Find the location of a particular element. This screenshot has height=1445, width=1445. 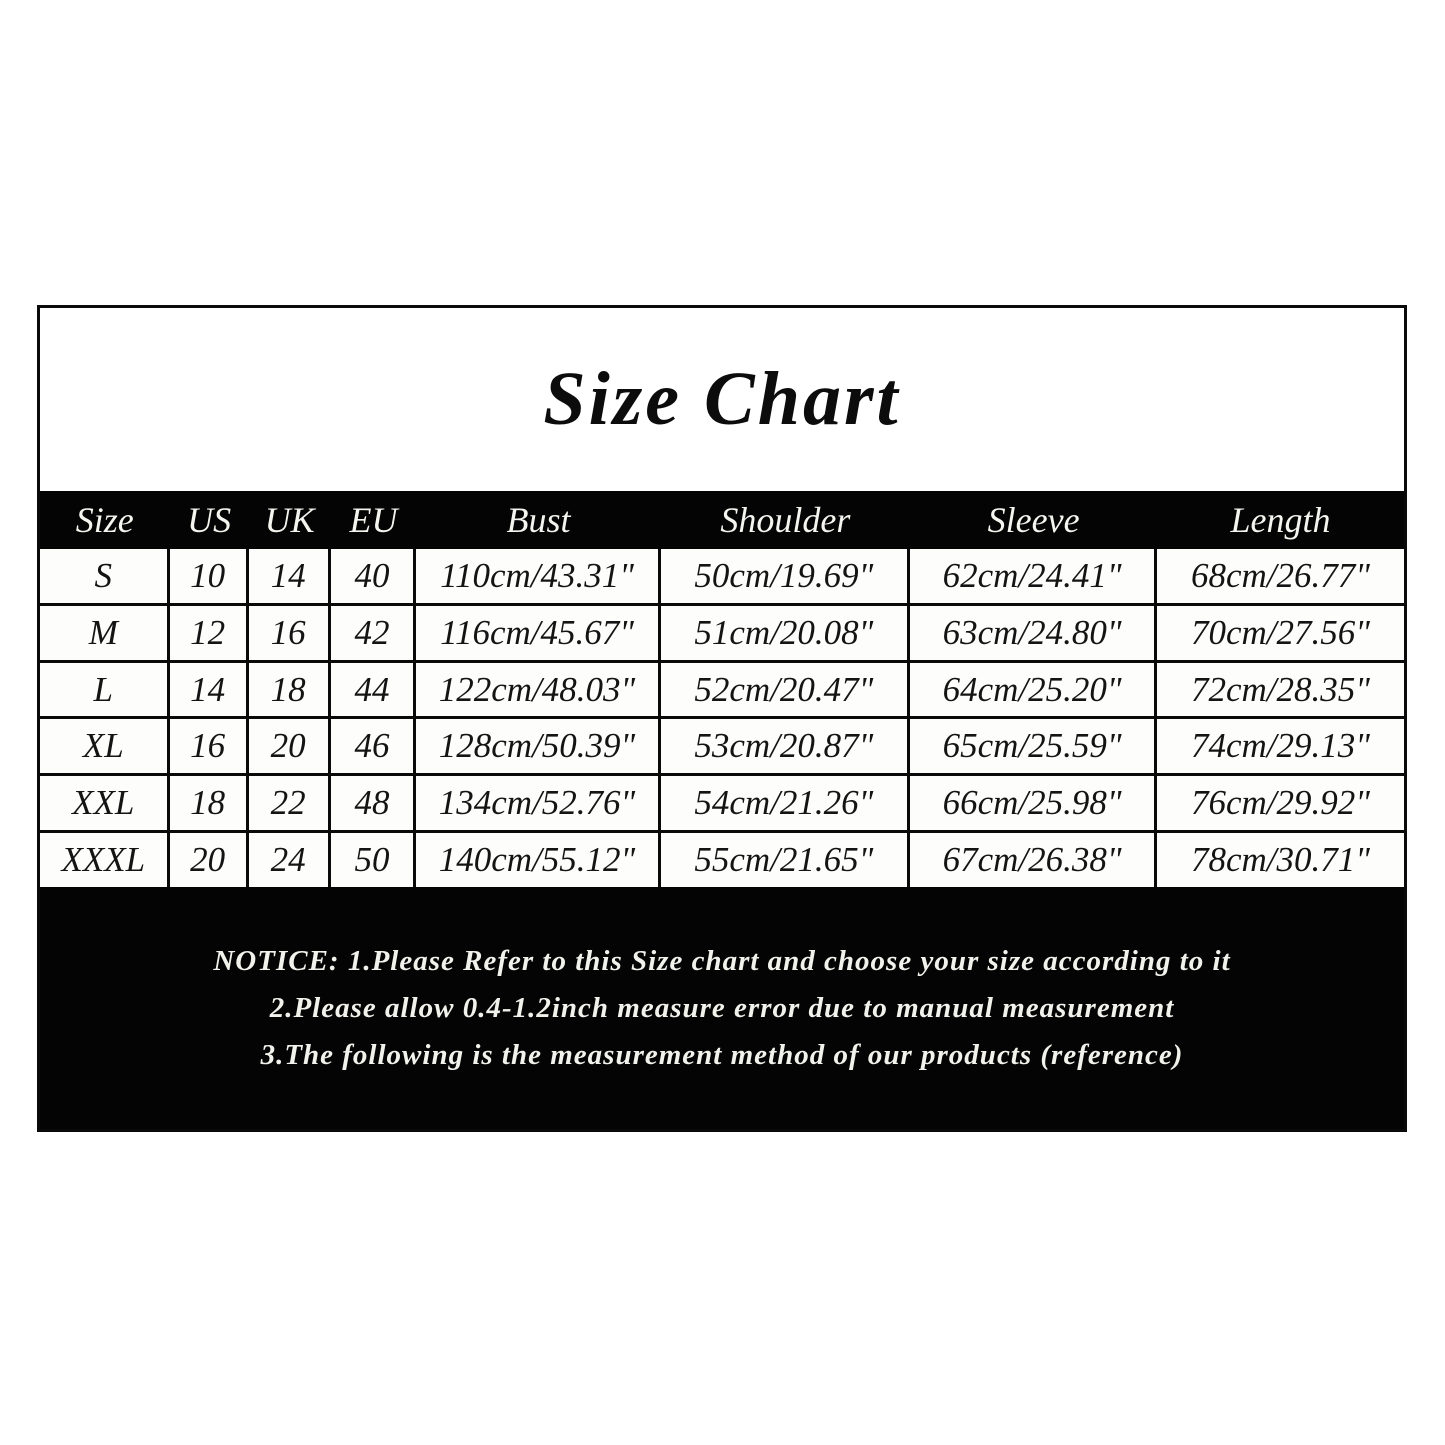

table-cell: 50 is located at coordinates (374, 860).